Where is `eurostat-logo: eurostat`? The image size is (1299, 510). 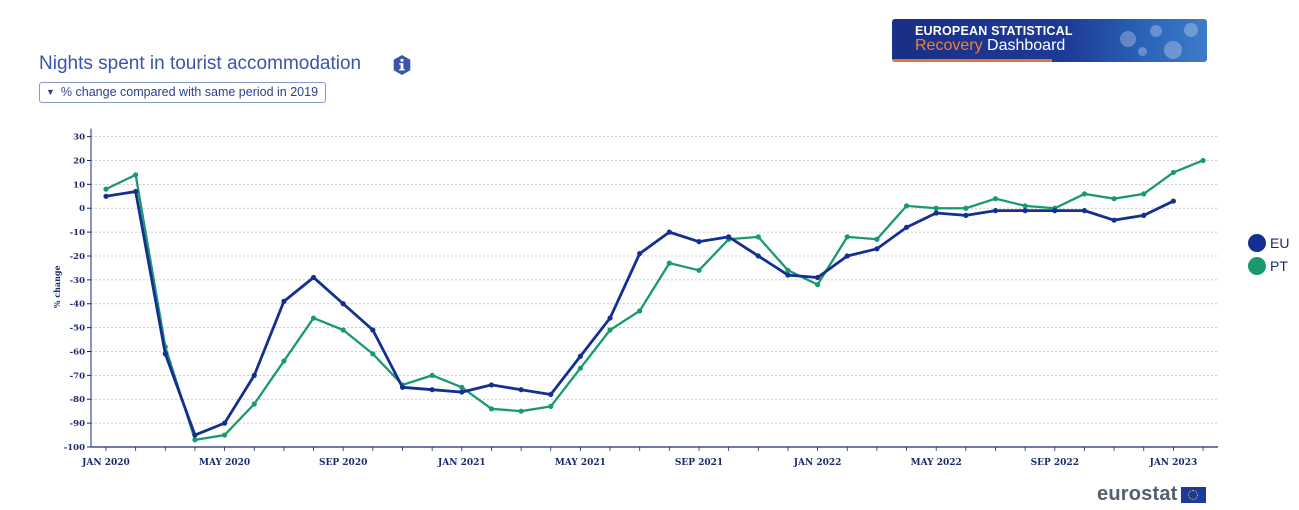
eurostat-logo: eurostat is located at coordinates (1151, 494).